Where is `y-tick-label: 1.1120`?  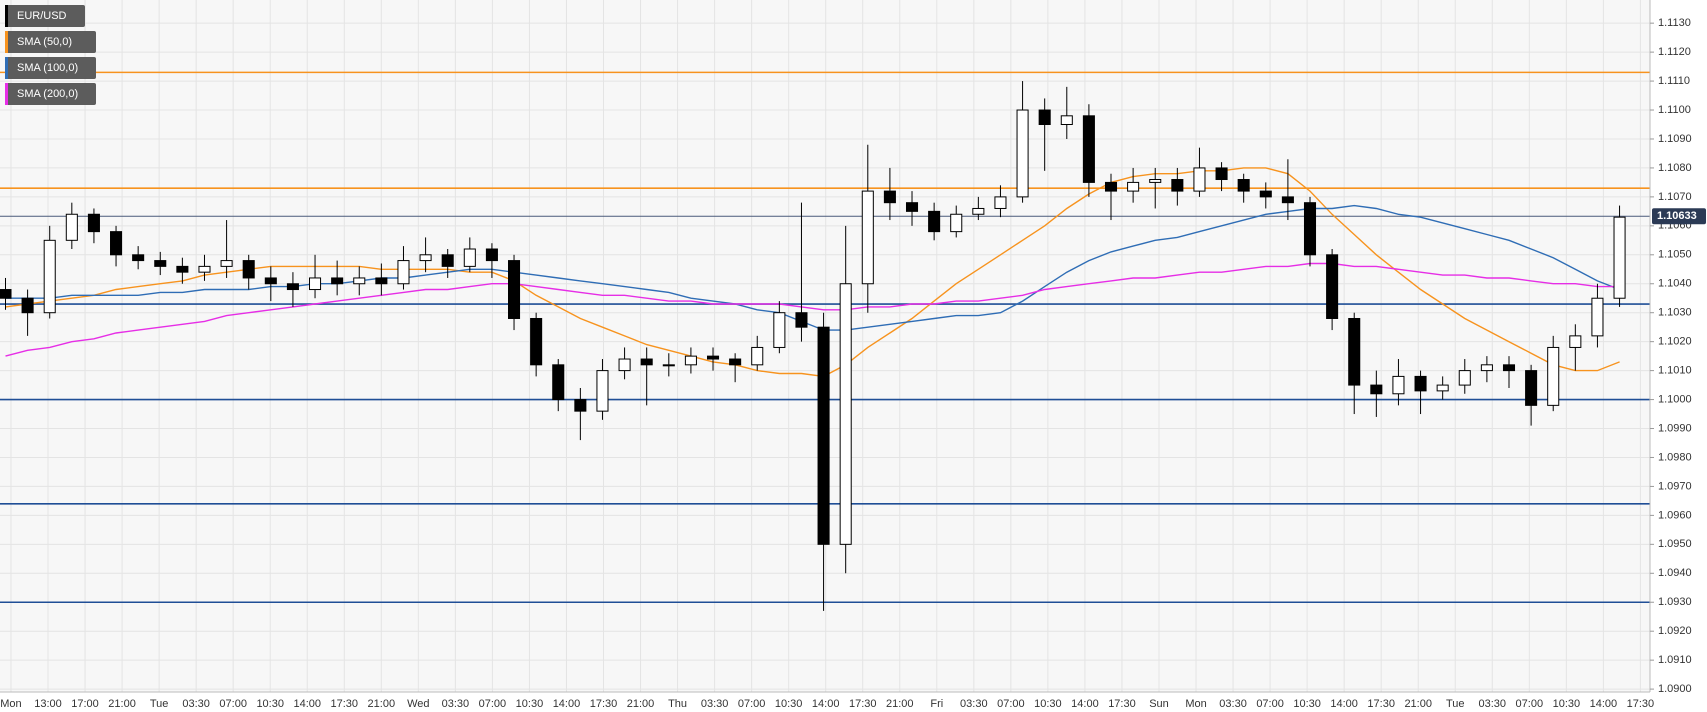 y-tick-label: 1.1120 is located at coordinates (1674, 52).